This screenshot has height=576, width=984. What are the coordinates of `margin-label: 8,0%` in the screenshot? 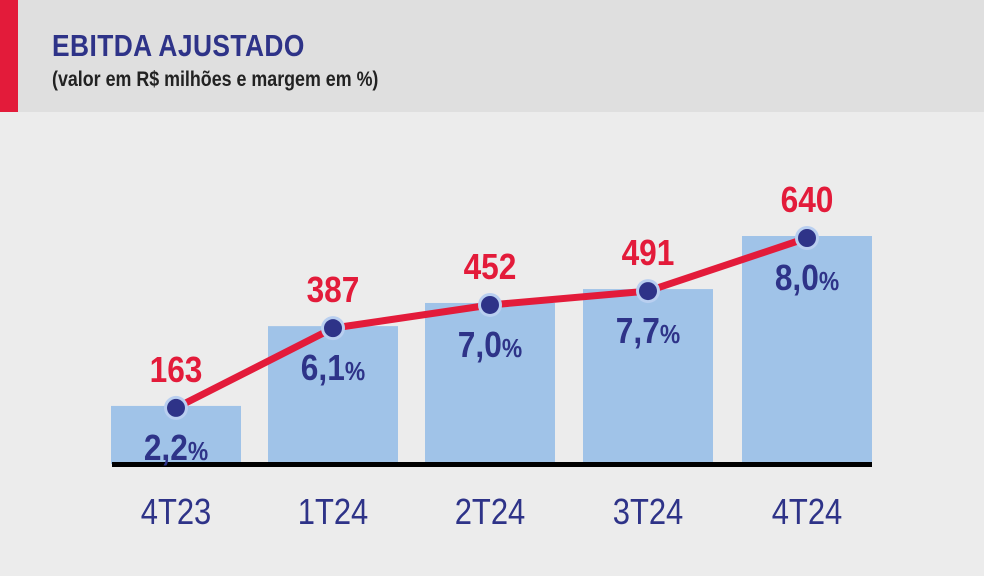 It's located at (807, 278).